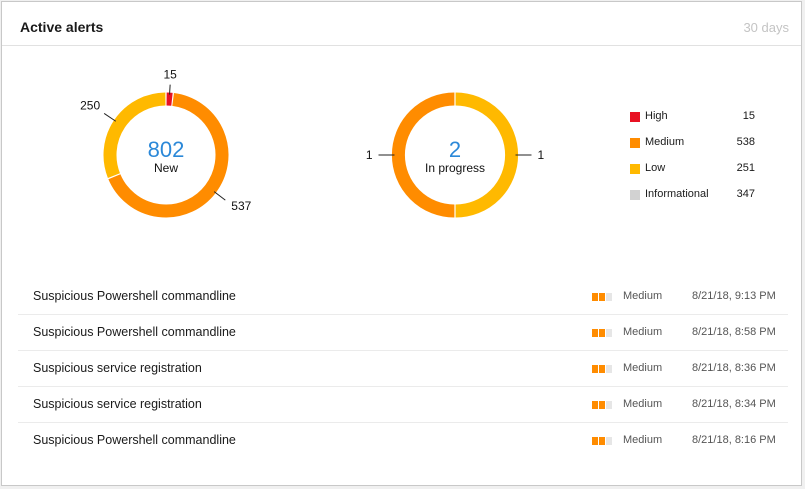 Image resolution: width=805 pixels, height=489 pixels. What do you see at coordinates (241, 206) in the screenshot?
I see `donut-value-label-medium: 537` at bounding box center [241, 206].